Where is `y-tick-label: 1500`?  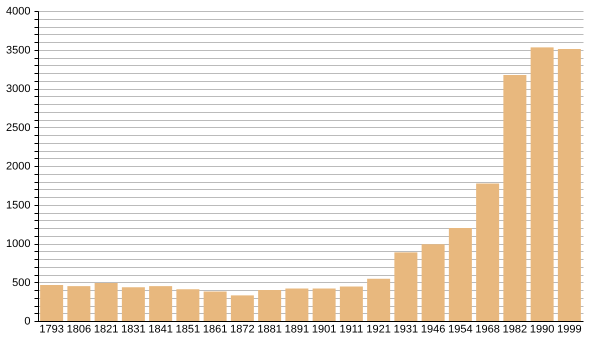 y-tick-label: 1500 is located at coordinates (18, 205).